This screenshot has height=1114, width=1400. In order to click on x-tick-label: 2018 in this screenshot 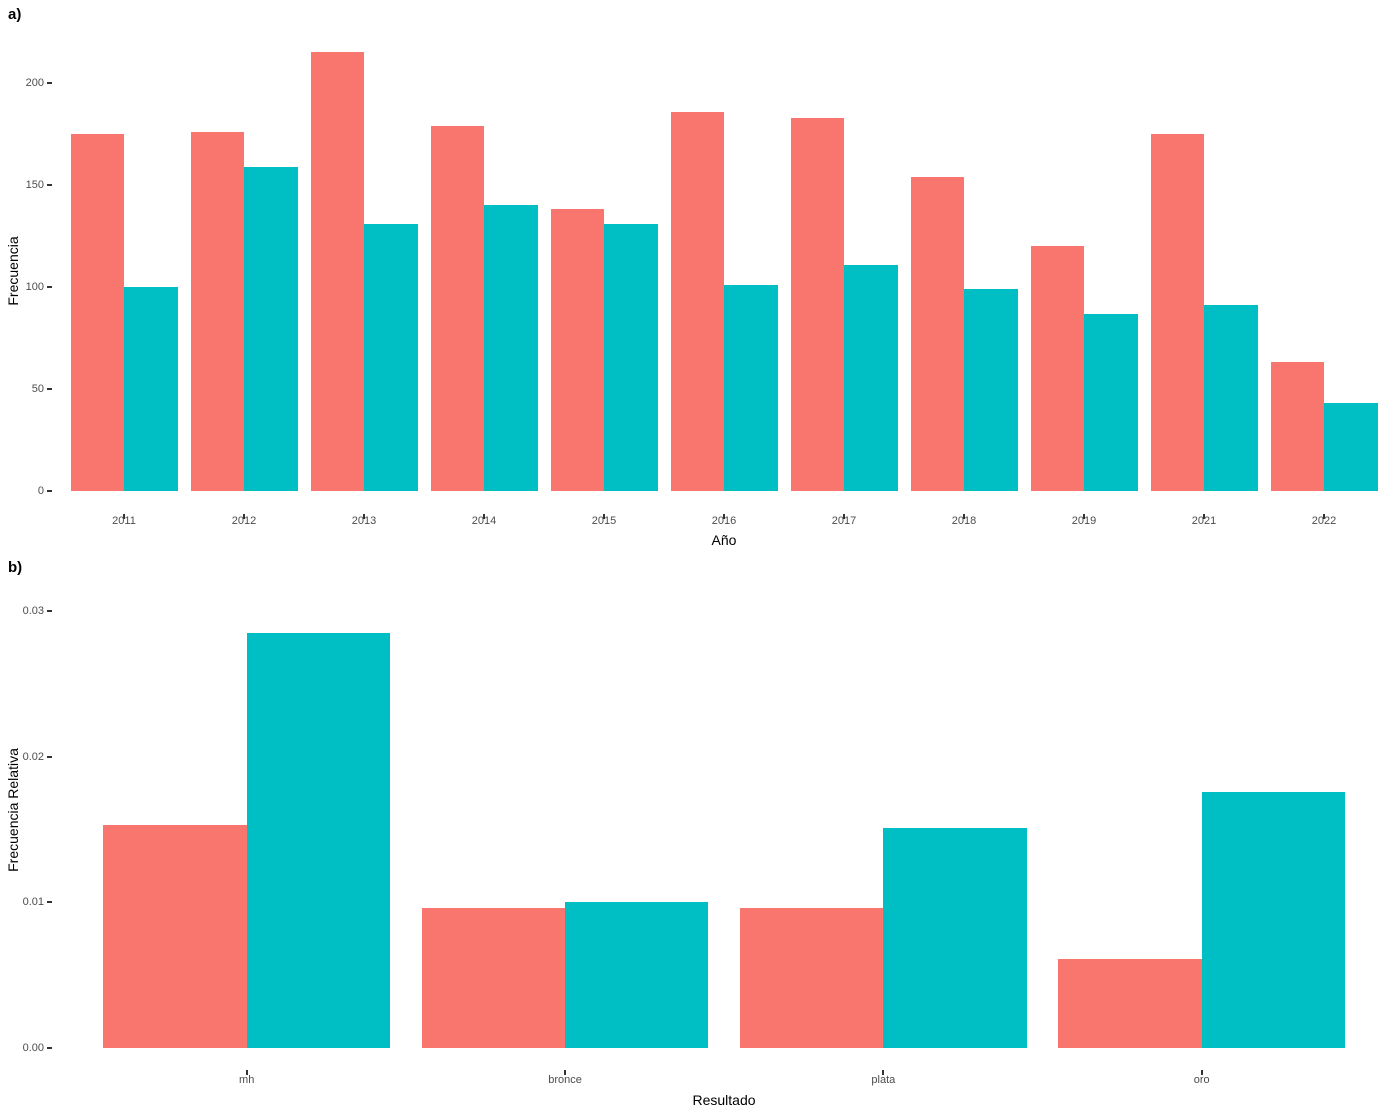, I will do `click(964, 521)`.